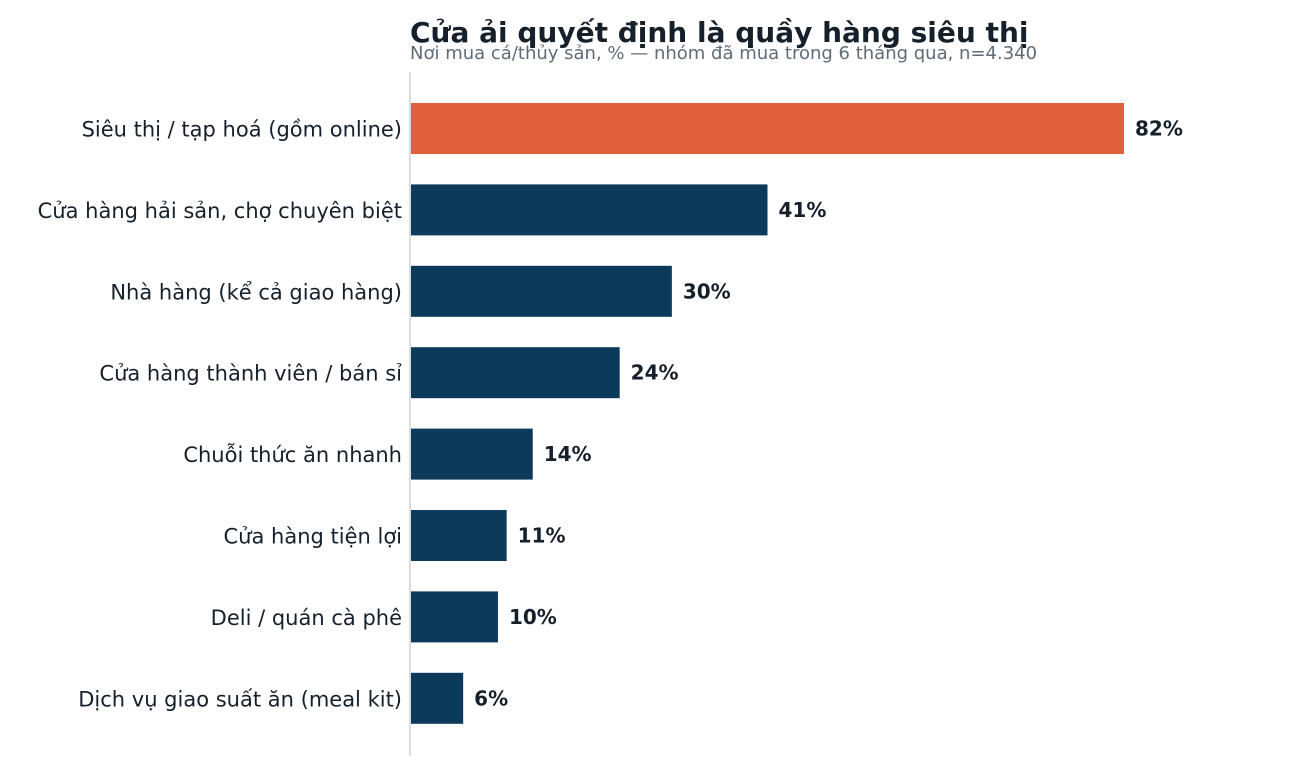 This screenshot has width=1296, height=771. What do you see at coordinates (719, 32) in the screenshot?
I see `chart-title: Cửa ải quyết định là quầy hàng siêu thị` at bounding box center [719, 32].